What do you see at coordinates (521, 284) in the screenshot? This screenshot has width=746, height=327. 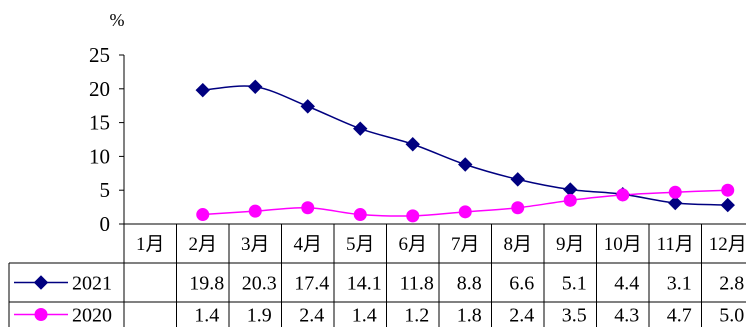 I see `table-value-cell: 6.6` at bounding box center [521, 284].